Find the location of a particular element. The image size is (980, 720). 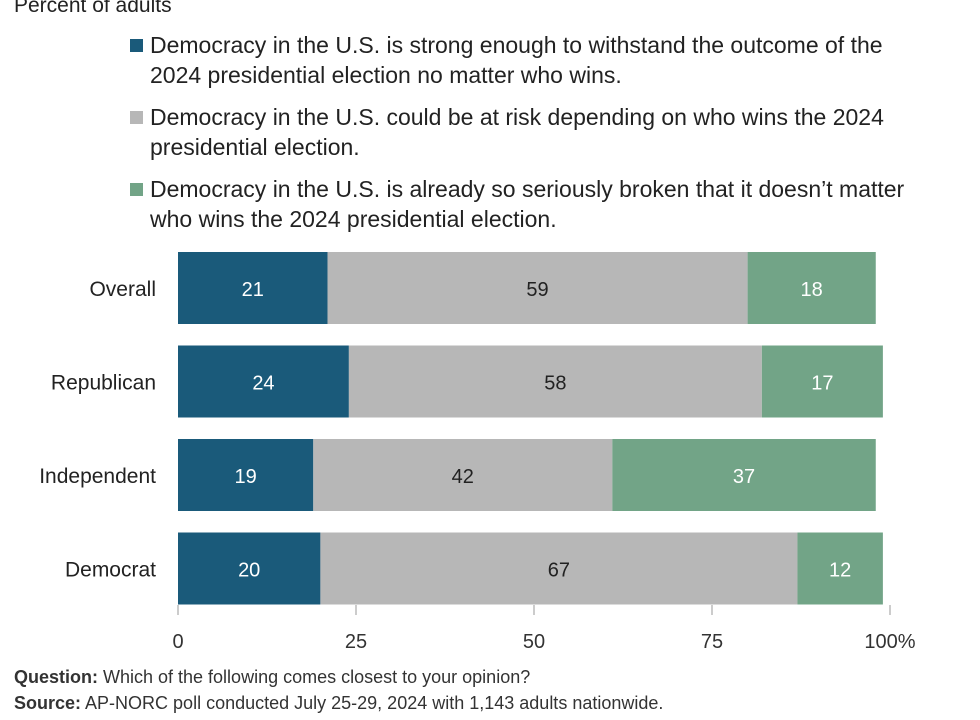

bar-overall-strong is located at coordinates (253, 288).